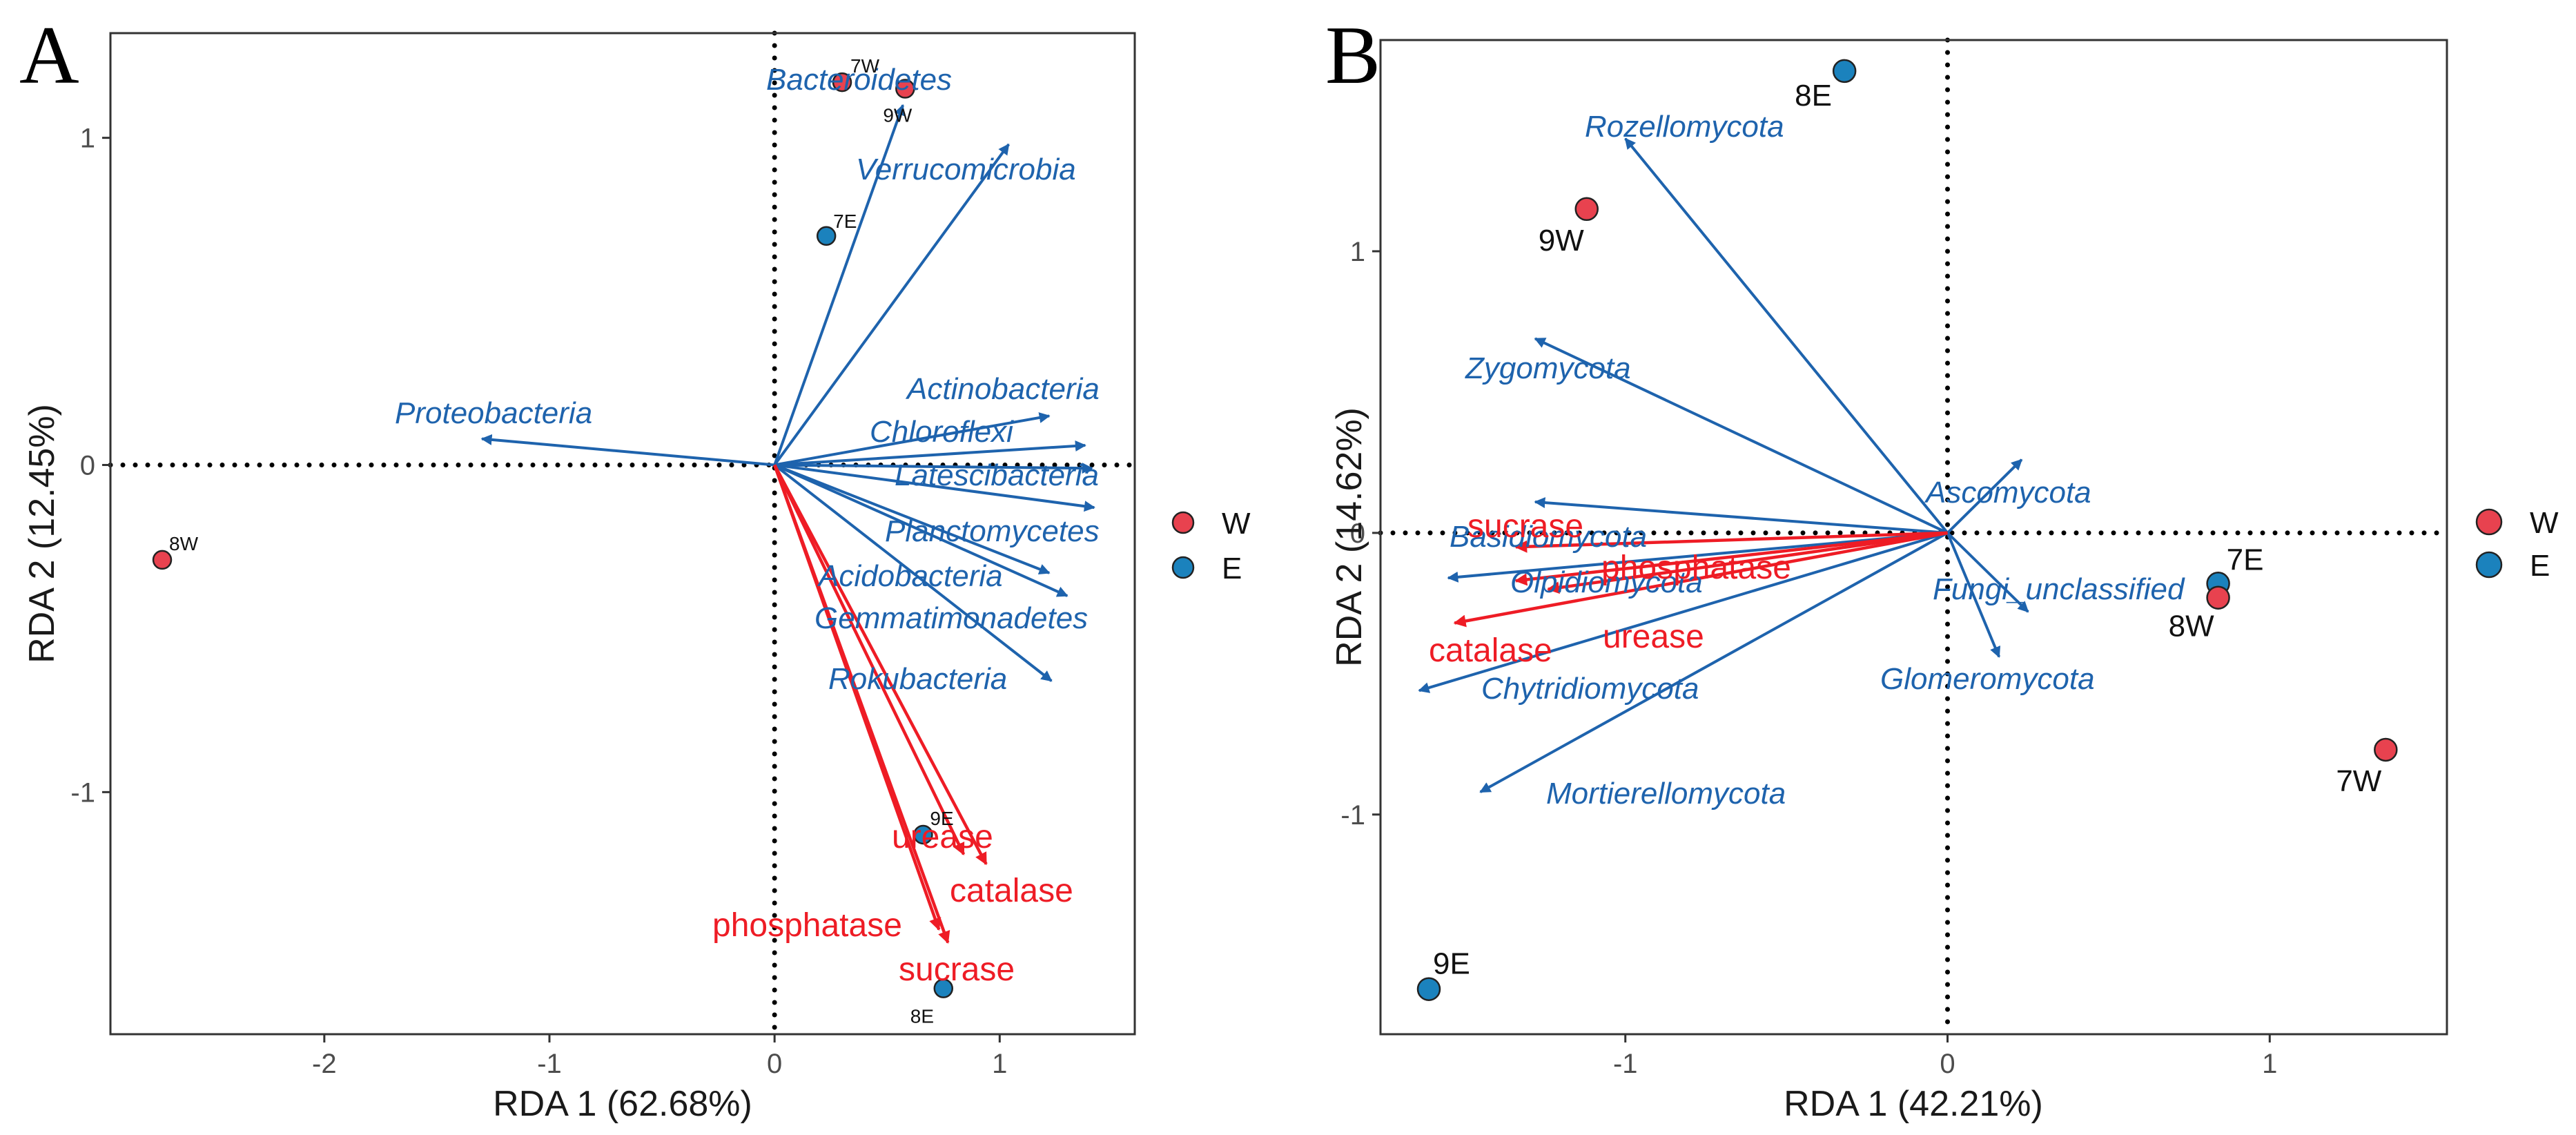 The height and width of the screenshot is (1135, 2576). What do you see at coordinates (1786, 335) in the screenshot?
I see `panel-b-species-arrow-rozellomycota` at bounding box center [1786, 335].